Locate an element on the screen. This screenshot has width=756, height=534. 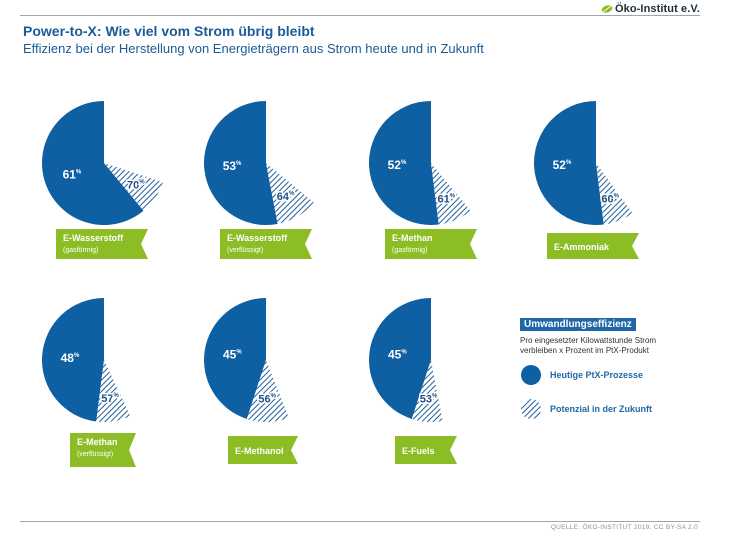
legend-swatch-current is located at coordinates (531, 375).